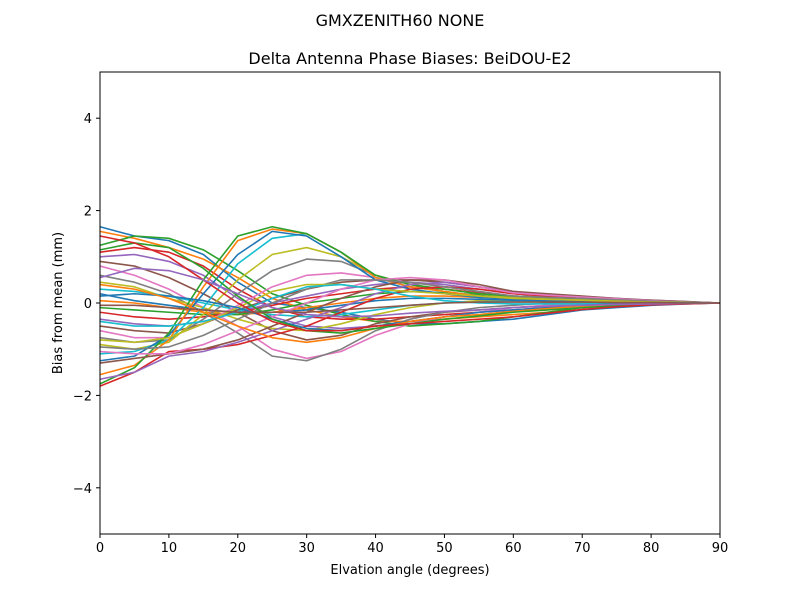 Image resolution: width=800 pixels, height=600 pixels. What do you see at coordinates (412, 545) in the screenshot?
I see `x-axis: 0 10 20 30 40 50 60 70 80 90` at bounding box center [412, 545].